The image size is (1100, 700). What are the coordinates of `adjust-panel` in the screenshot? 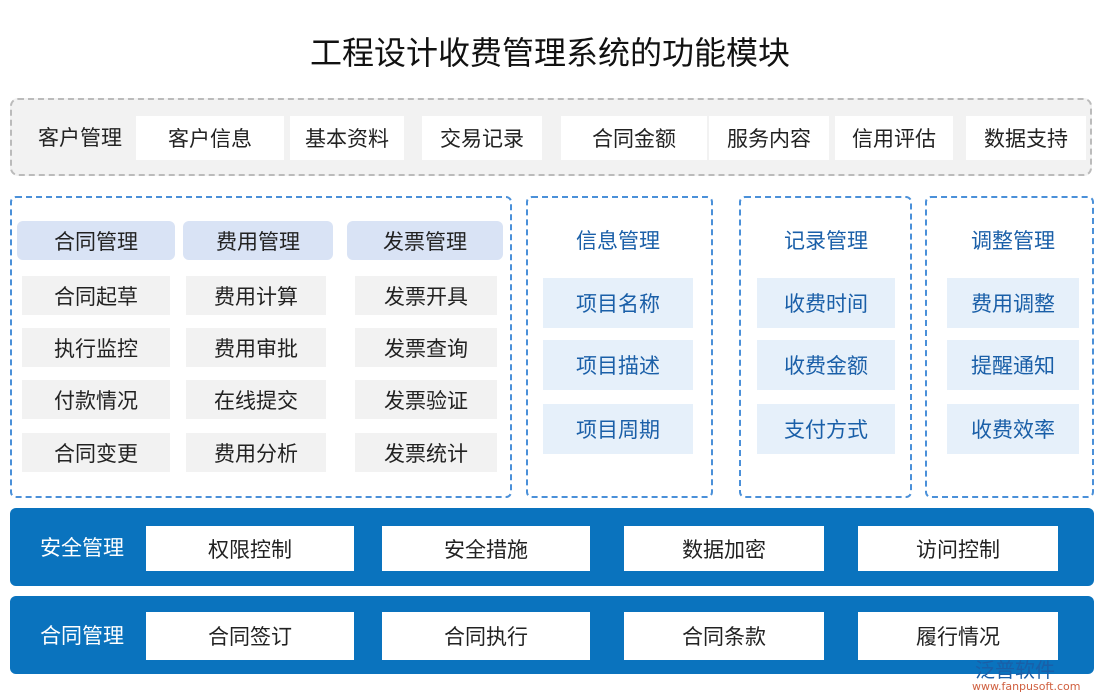 It's located at (1009, 347).